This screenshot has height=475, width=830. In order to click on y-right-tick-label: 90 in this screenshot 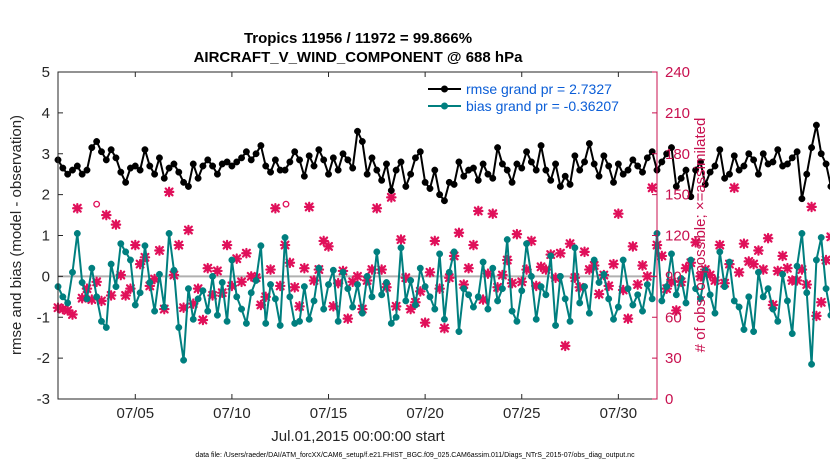, I will do `click(673, 276)`.